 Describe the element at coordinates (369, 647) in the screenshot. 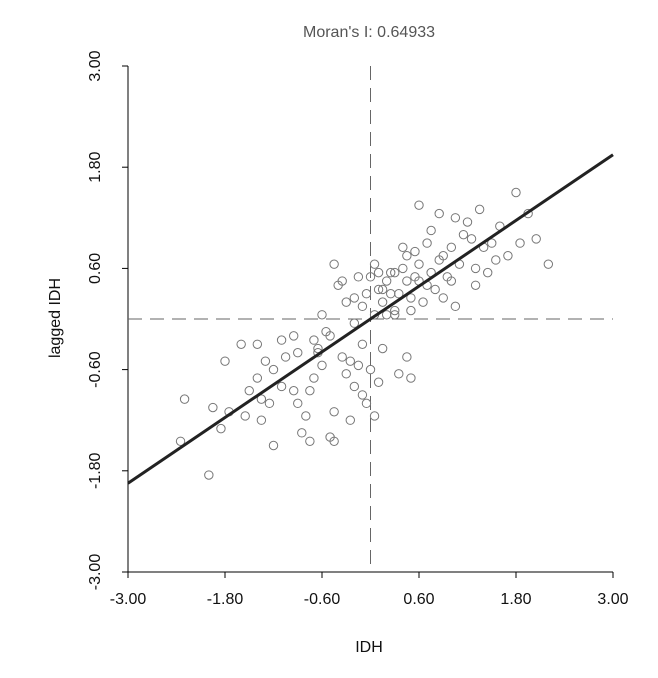

I see `x-axis-title: IDH` at that location.